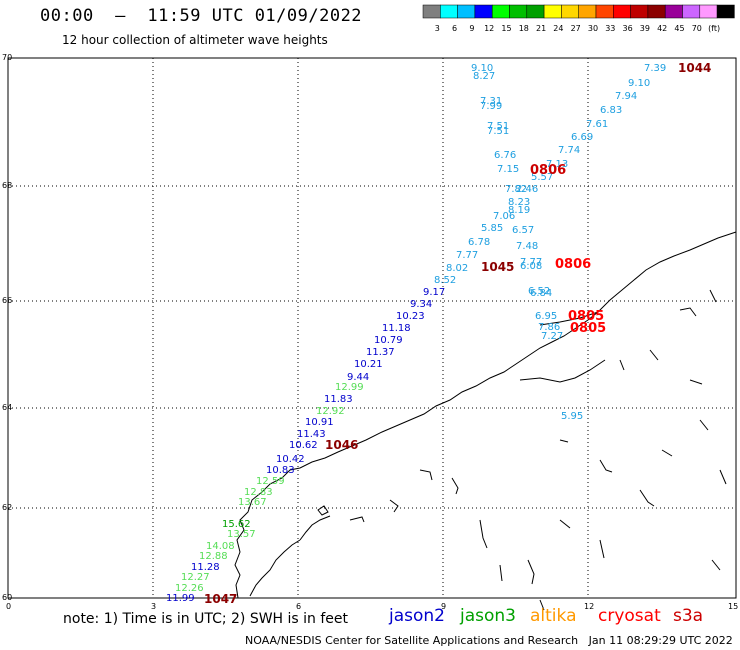 This screenshot has width=740, height=650. What do you see at coordinates (7, 57) in the screenshot?
I see `lat-label: 70` at bounding box center [7, 57].